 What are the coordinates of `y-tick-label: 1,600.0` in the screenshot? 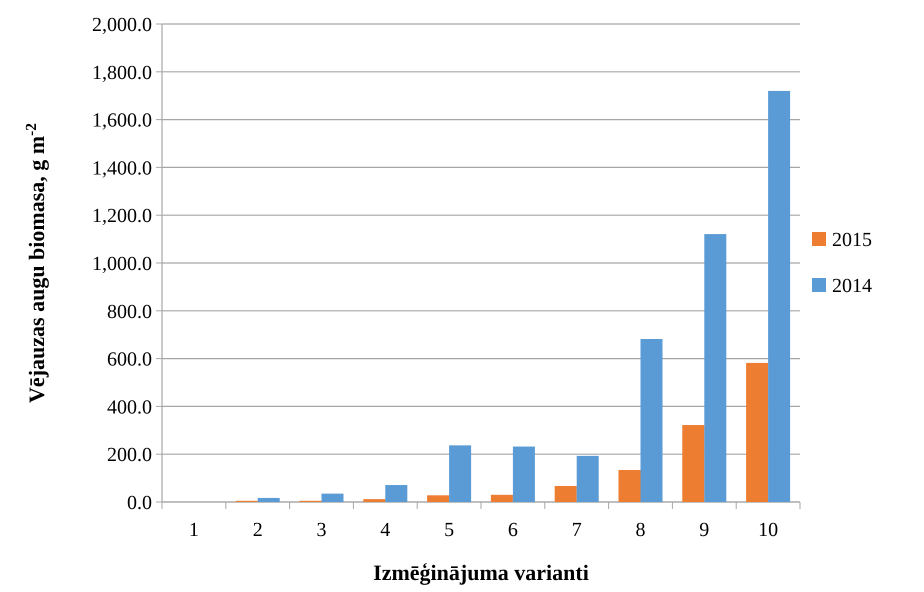 It's located at (122, 121).